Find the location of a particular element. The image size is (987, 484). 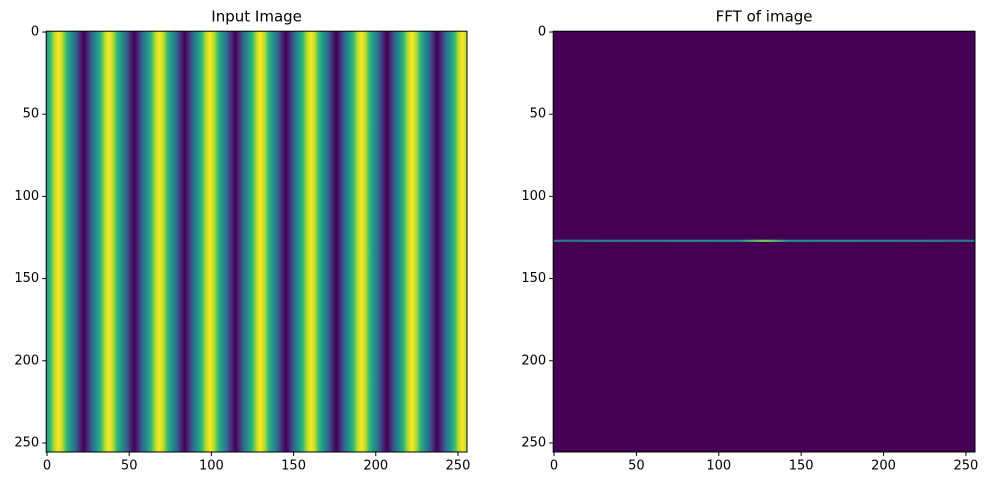

chart-title: FFT of image is located at coordinates (764, 17).